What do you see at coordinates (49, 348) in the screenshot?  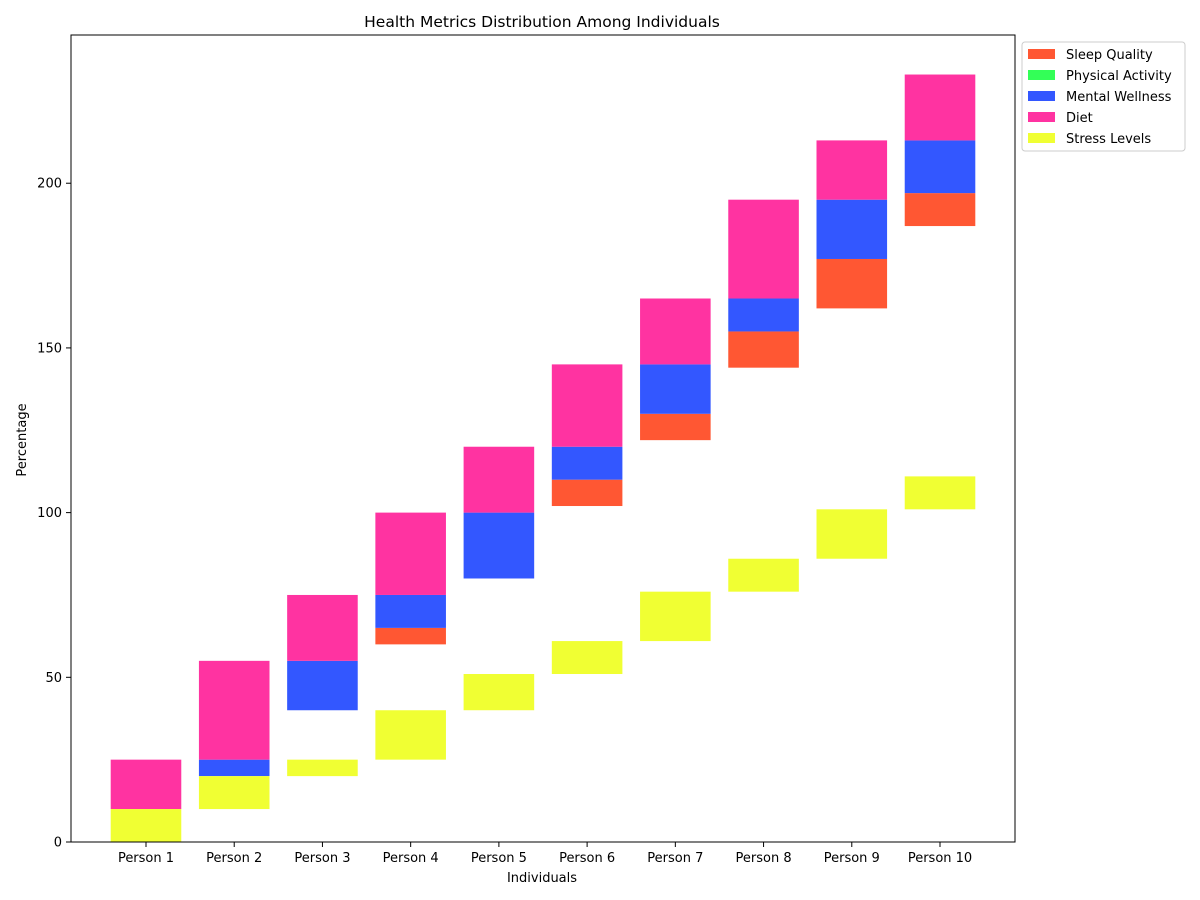 I see `y-tick-label: 150` at bounding box center [49, 348].